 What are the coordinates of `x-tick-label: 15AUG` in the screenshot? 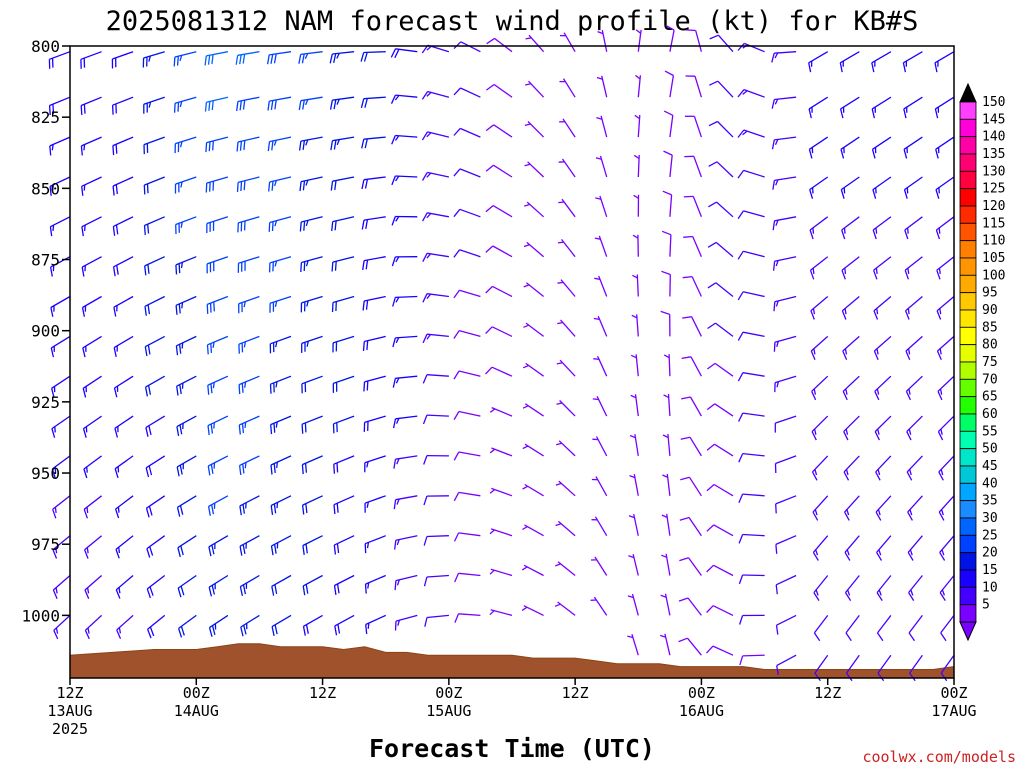 It's located at (448, 711).